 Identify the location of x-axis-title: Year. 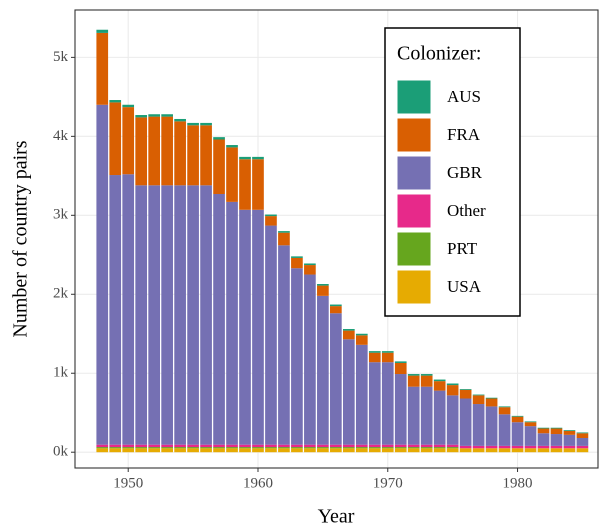
(336, 517).